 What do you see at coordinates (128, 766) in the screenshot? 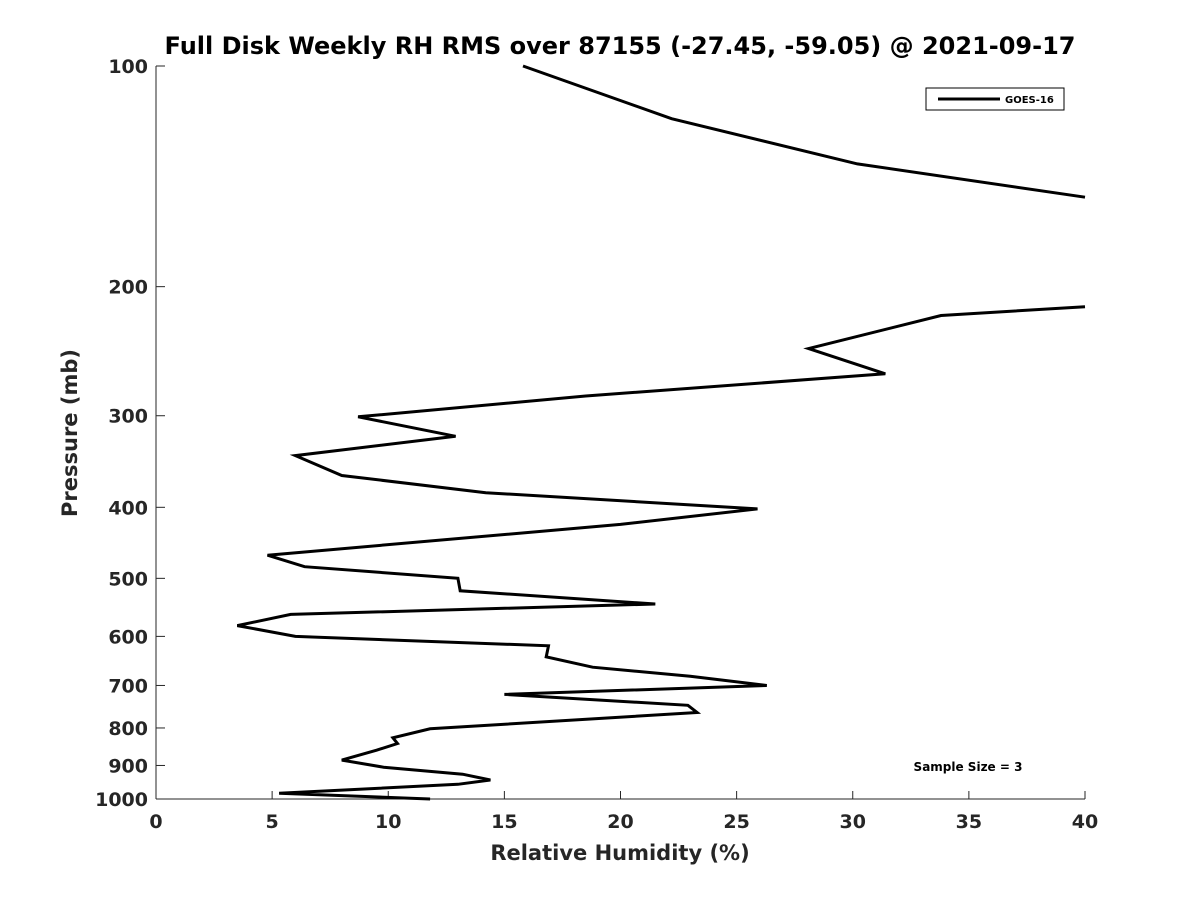
I see `y-tick-label: 900` at bounding box center [128, 766].